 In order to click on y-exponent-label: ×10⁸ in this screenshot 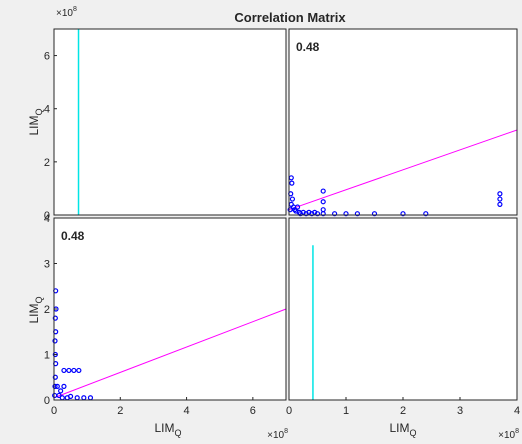, I will do `click(66, 12)`.